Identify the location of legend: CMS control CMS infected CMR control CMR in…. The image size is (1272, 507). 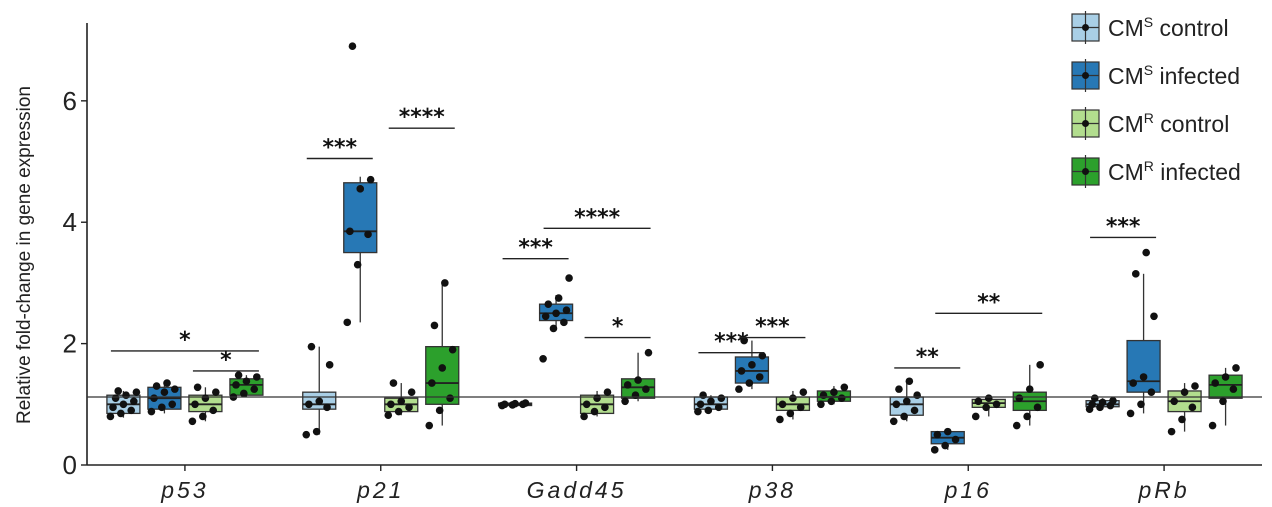
(1156, 99).